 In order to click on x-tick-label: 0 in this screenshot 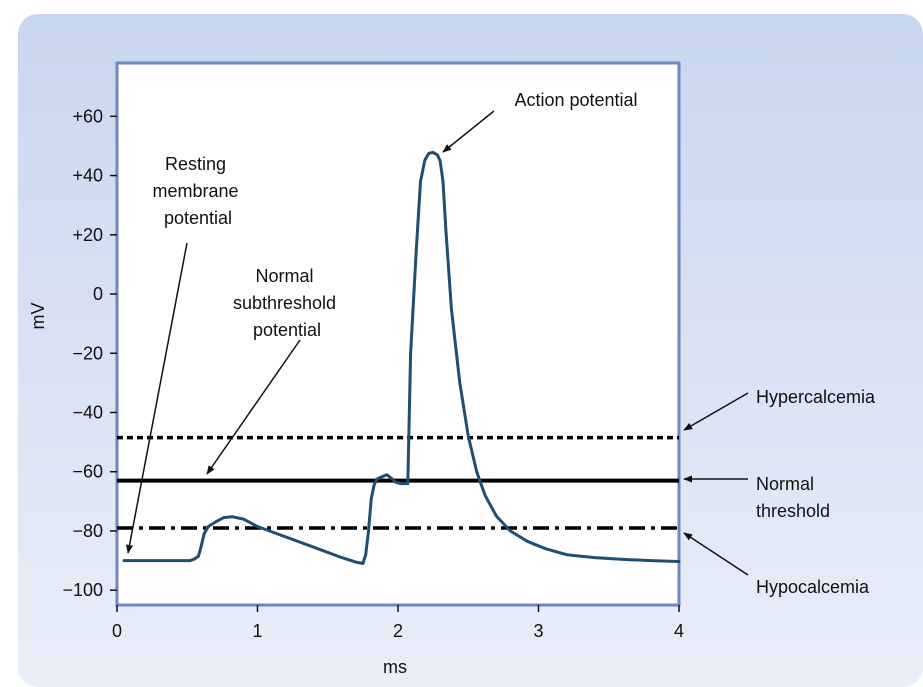, I will do `click(117, 631)`.